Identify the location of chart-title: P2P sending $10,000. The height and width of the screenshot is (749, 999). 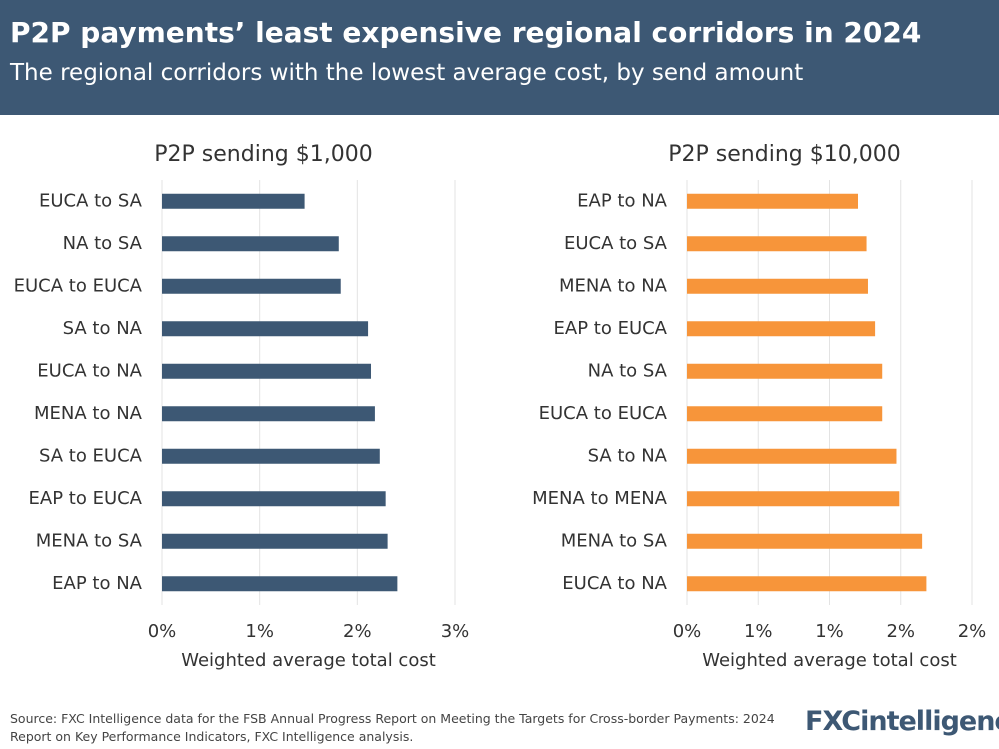
(784, 154).